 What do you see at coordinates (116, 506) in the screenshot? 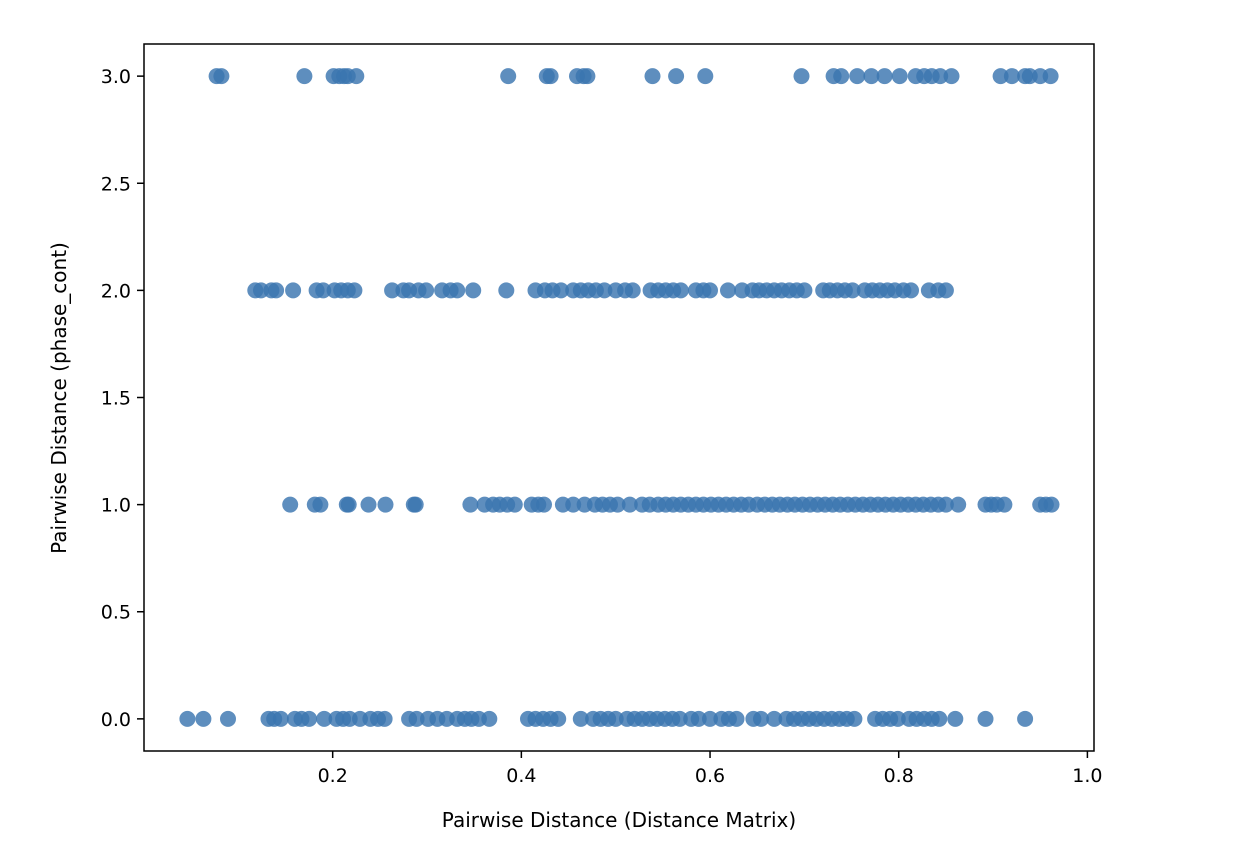
I see `y-tick-label: 1.0` at bounding box center [116, 506].